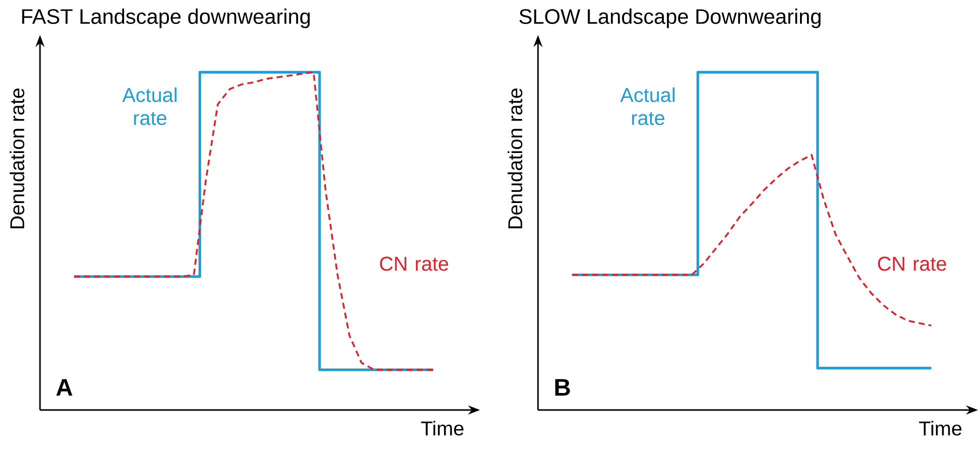 The image size is (980, 451). I want to click on chart-title: FAST Landscape downwearing, so click(166, 18).